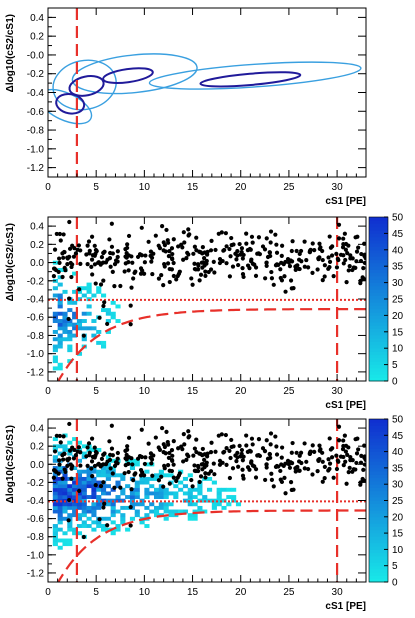  What do you see at coordinates (398, 436) in the screenshot?
I see `colorbar-tick-label: 45` at bounding box center [398, 436].